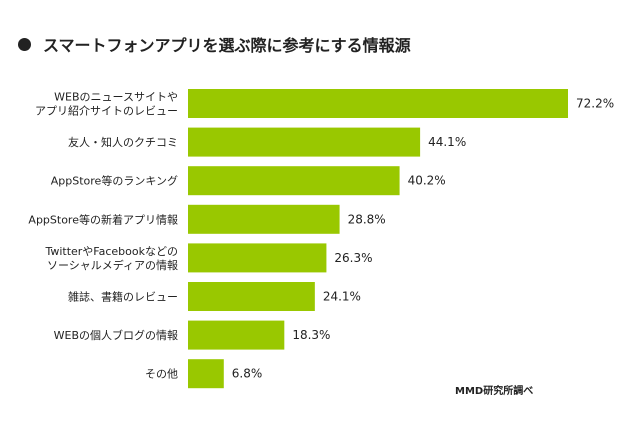 This screenshot has height=426, width=640. What do you see at coordinates (123, 297) in the screenshot?
I see `category-label: 雑誌、書籍のレビュー` at bounding box center [123, 297].